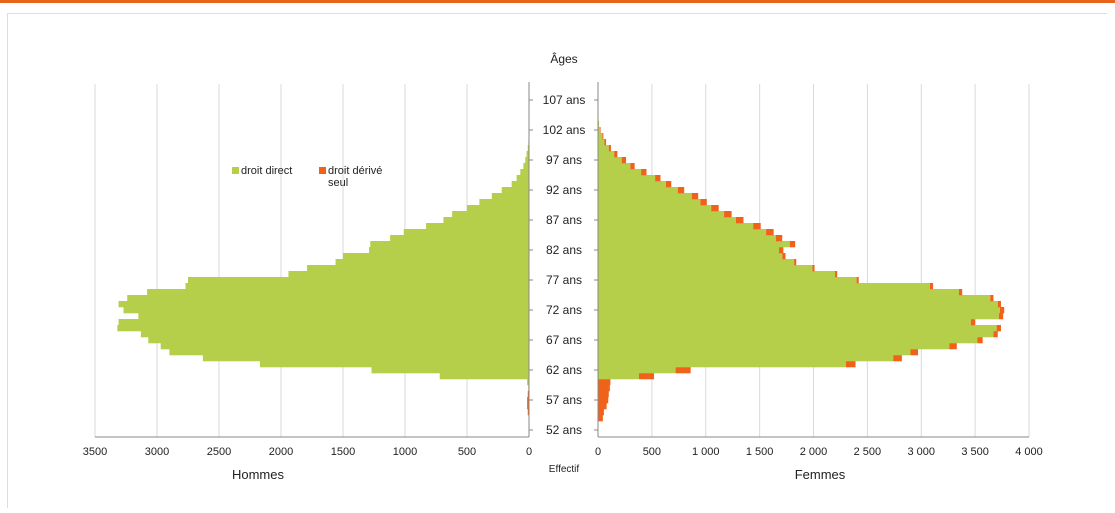 The width and height of the screenshot is (1115, 513). What do you see at coordinates (343, 452) in the screenshot?
I see `left-tick-label-4: 1500` at bounding box center [343, 452].